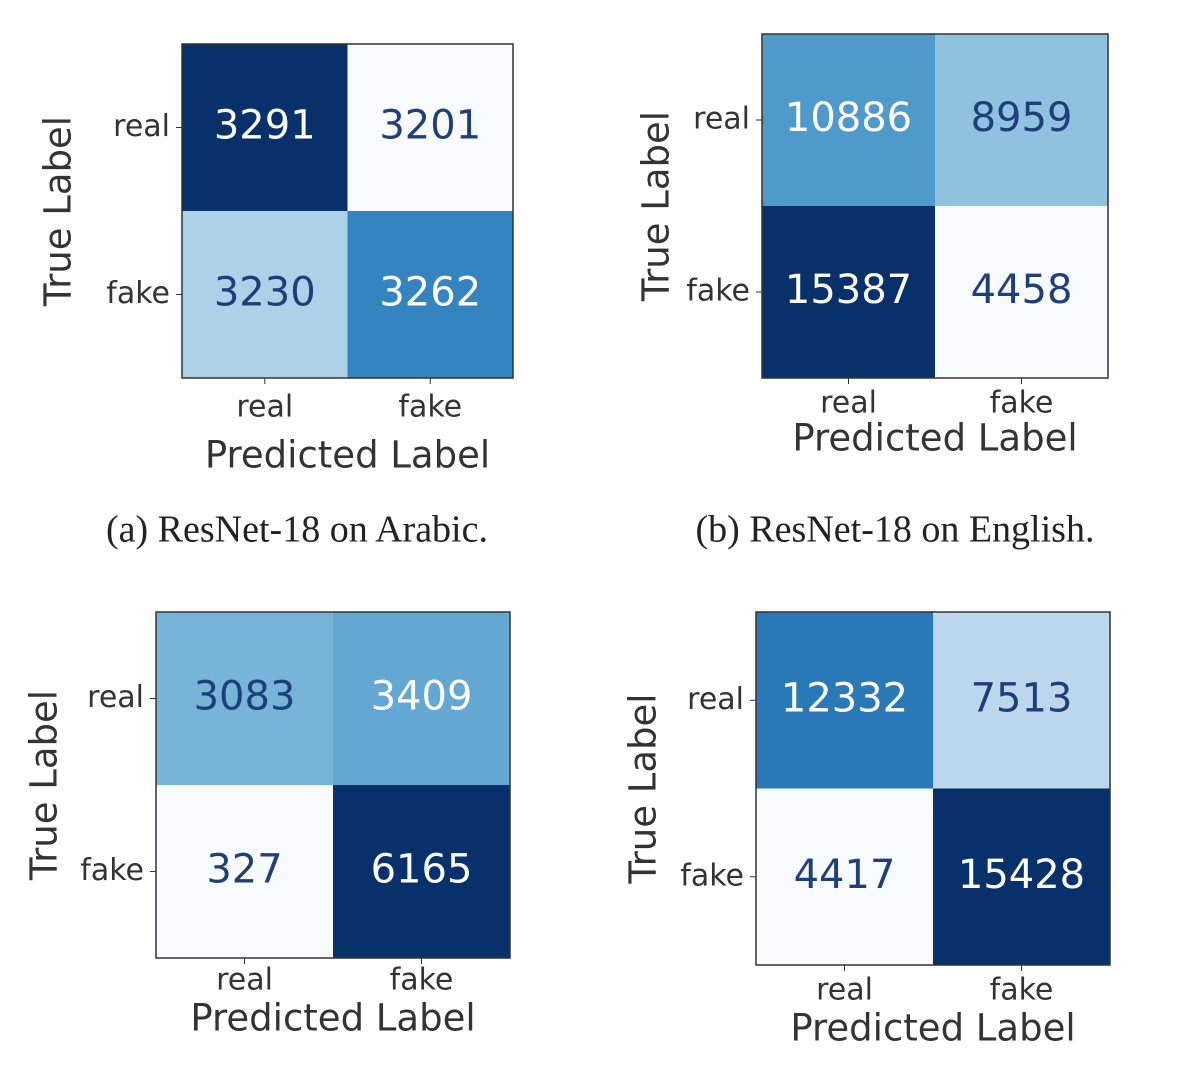  I want to click on caption: (a) ResNet-18 on Arabic., so click(297, 530).